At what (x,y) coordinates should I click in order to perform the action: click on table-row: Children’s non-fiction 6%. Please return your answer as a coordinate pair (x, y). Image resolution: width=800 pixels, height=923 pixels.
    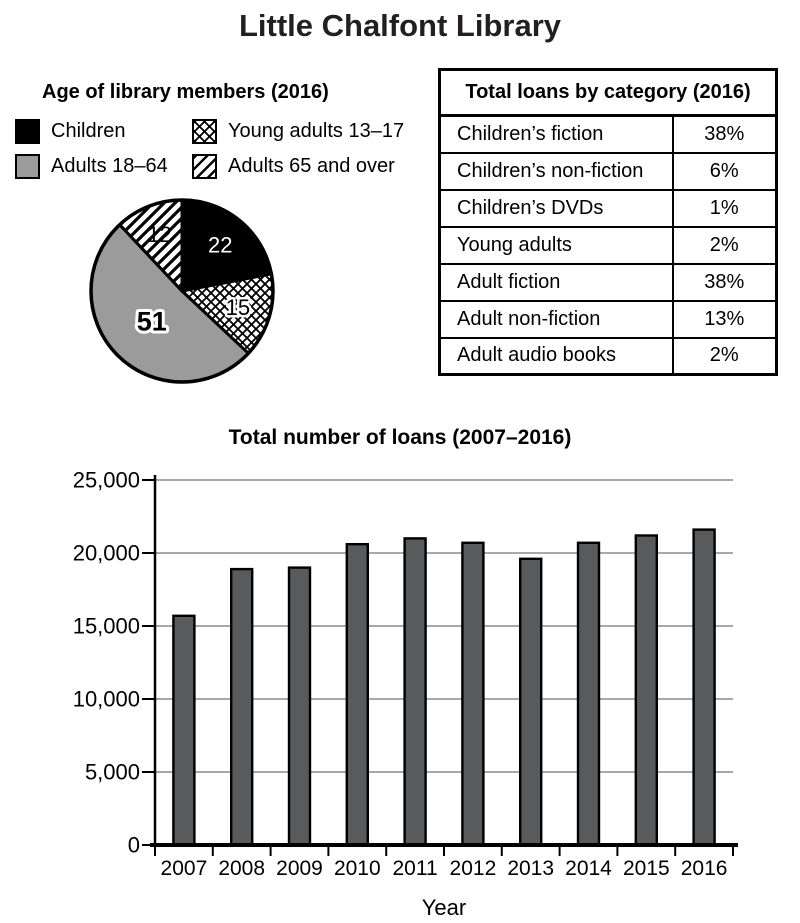
    Looking at the image, I should click on (608, 171).